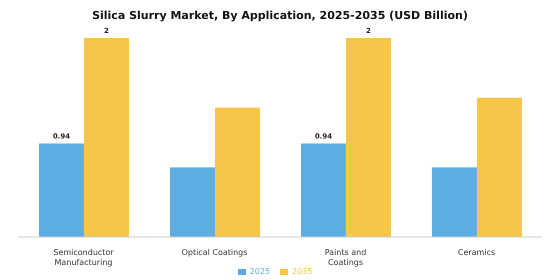 The height and width of the screenshot is (280, 560). I want to click on legend-label: 2035, so click(302, 271).